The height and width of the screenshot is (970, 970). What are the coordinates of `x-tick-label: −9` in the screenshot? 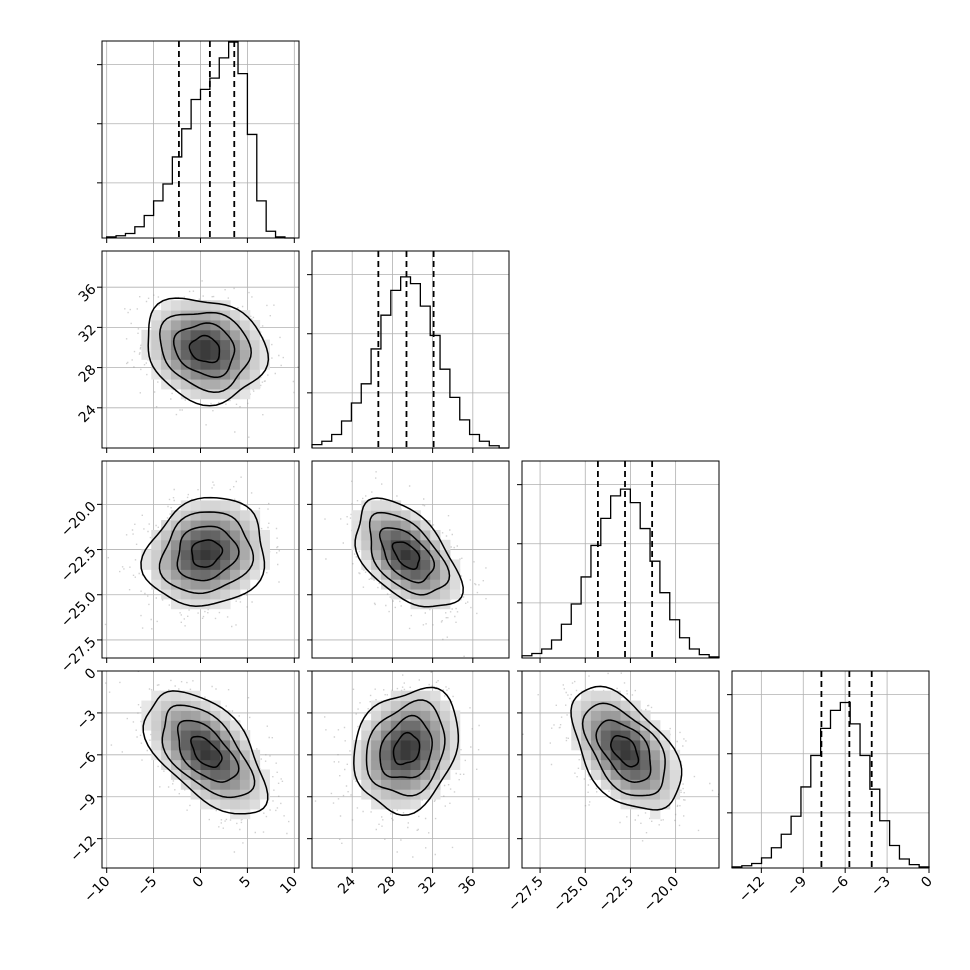 It's located at (797, 887).